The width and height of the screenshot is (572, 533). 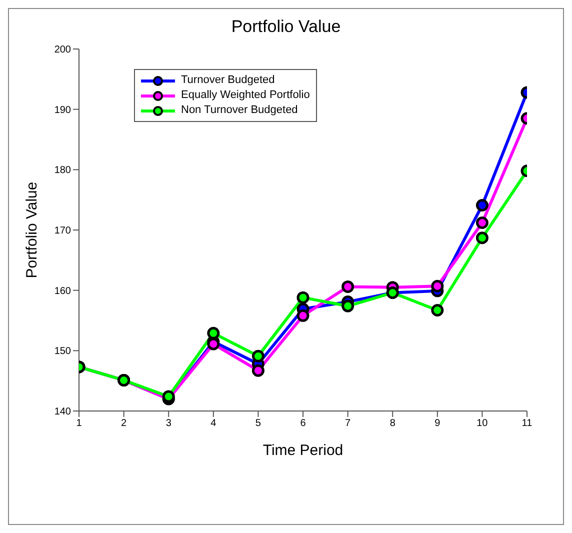 I want to click on x-tick-label: 10, so click(x=482, y=424).